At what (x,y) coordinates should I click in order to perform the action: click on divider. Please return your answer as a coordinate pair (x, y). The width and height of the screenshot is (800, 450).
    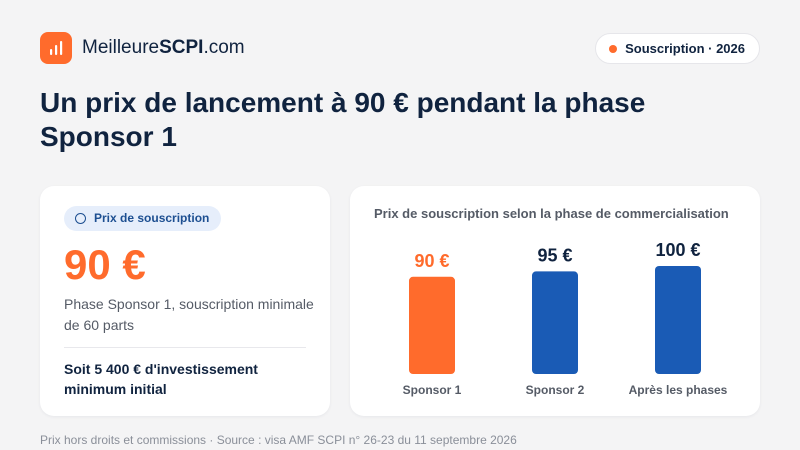
    Looking at the image, I should click on (185, 347).